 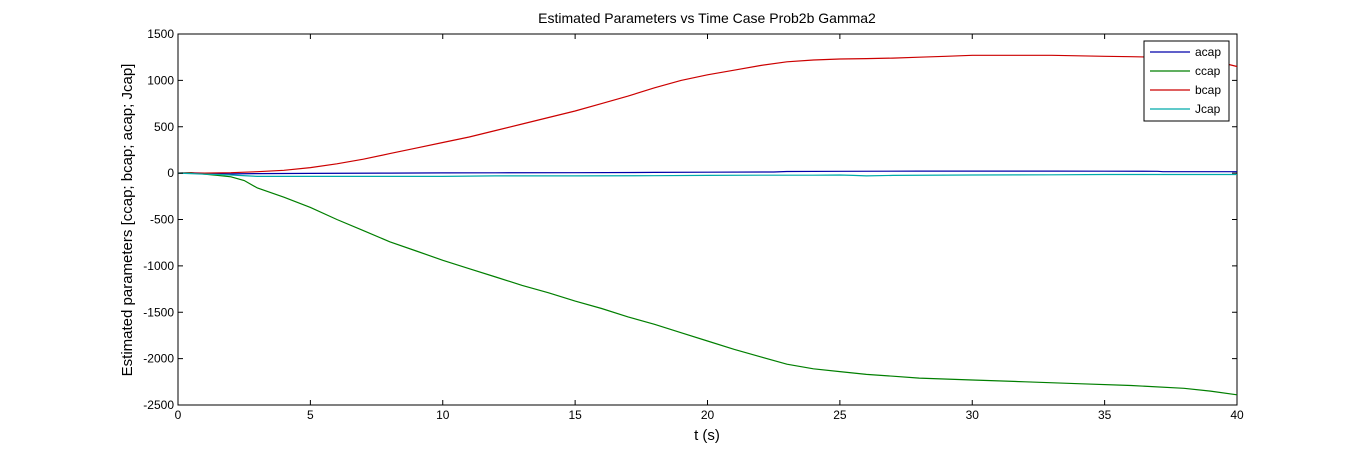 I want to click on y-tick-label: 1000, so click(x=160, y=80).